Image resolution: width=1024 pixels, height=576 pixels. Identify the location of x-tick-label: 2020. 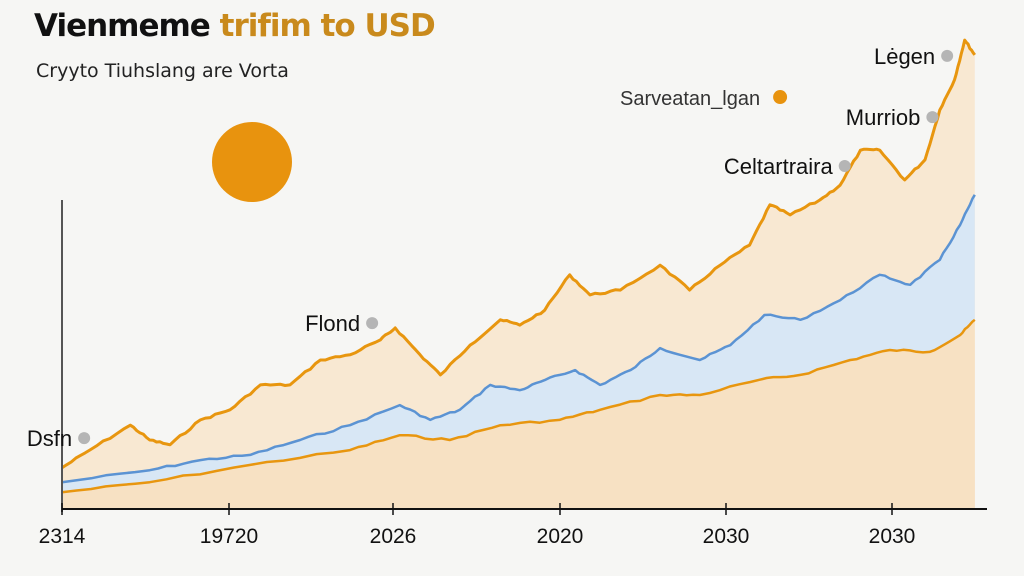
(560, 536).